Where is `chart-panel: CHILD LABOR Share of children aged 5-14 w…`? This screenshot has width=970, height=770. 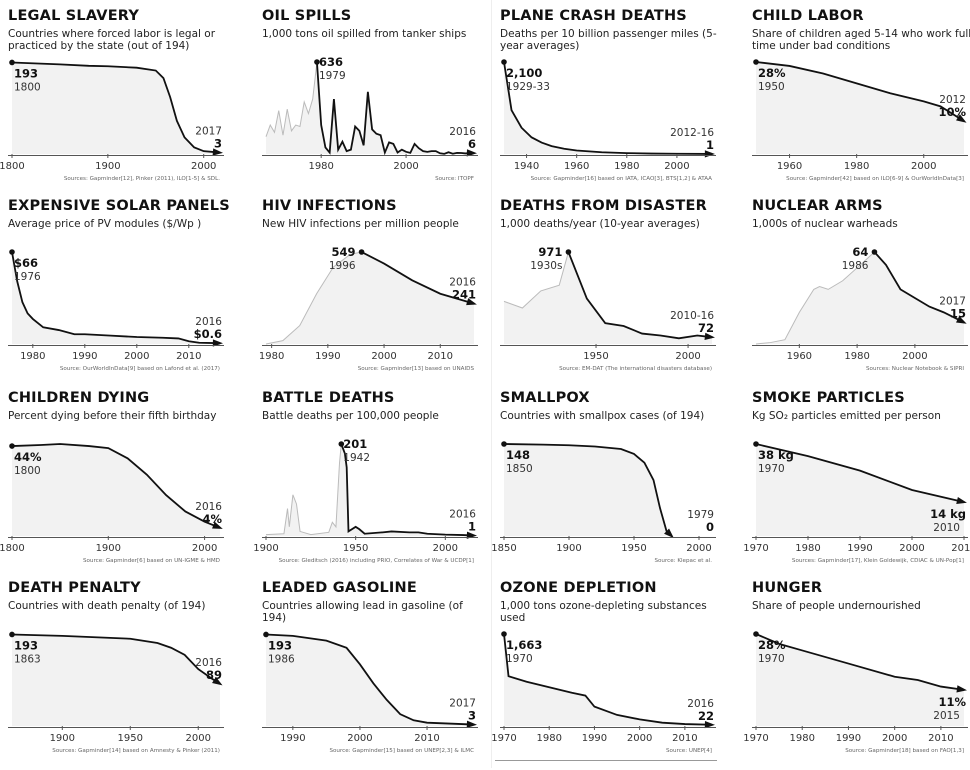
chart-panel: CHILD LABOR Share of children aged 5-14 w… is located at coordinates (861, 103).